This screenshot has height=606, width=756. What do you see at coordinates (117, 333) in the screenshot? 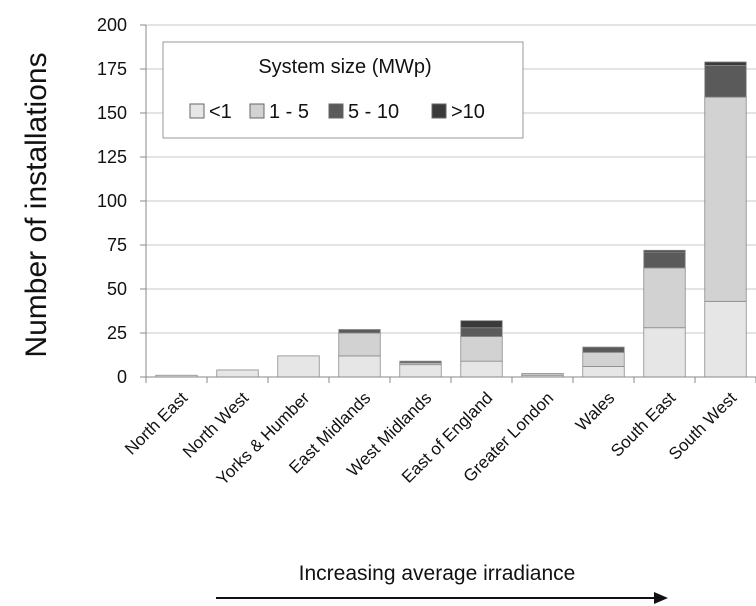
I see `y-tick-label: 25` at bounding box center [117, 333].